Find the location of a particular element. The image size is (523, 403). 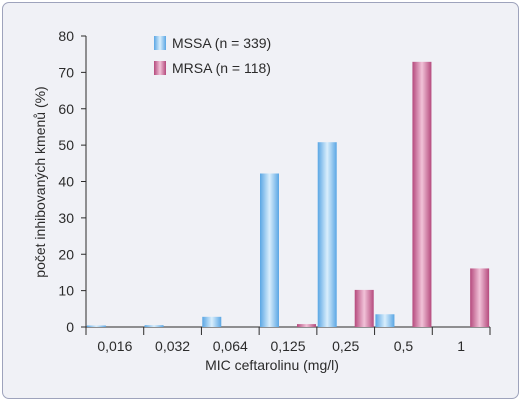

y-tick-label: 40 is located at coordinates (66, 182).